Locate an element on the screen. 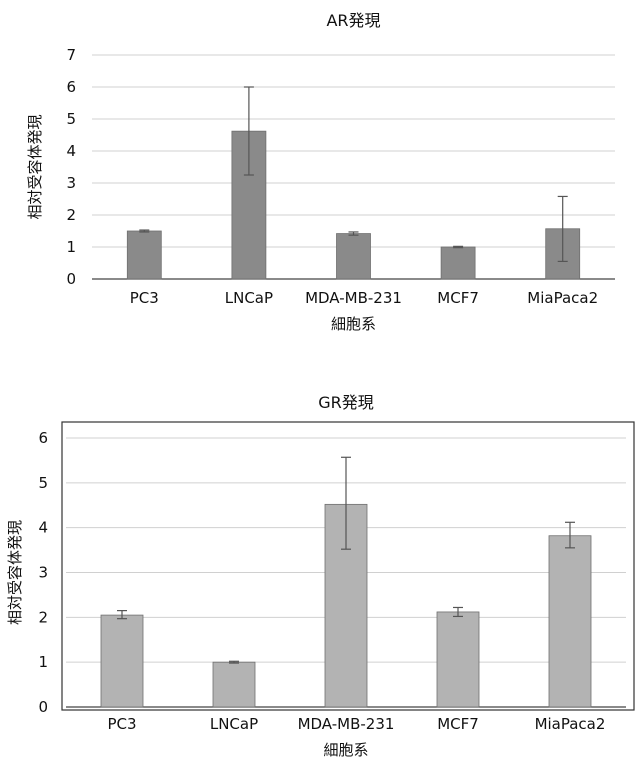 This screenshot has height=768, width=640. ar-y-tick-label: 5 is located at coordinates (71, 119).